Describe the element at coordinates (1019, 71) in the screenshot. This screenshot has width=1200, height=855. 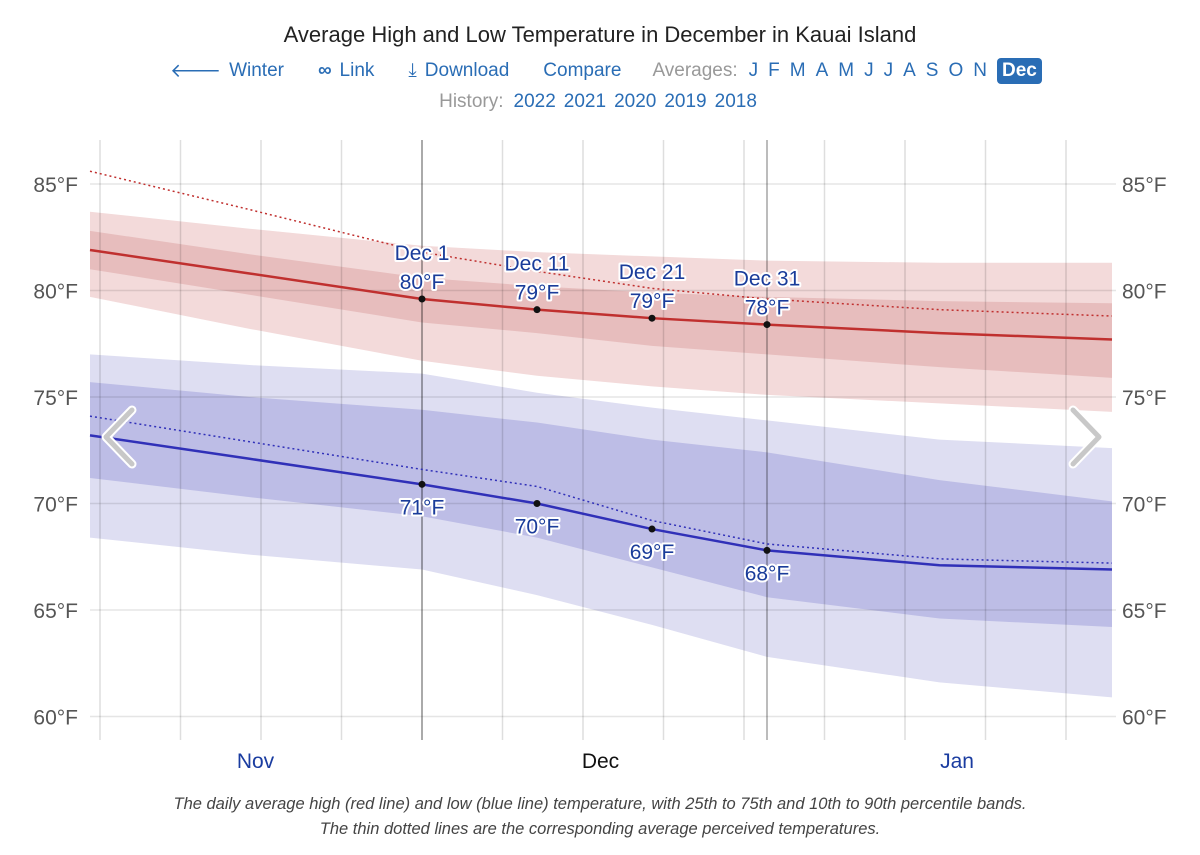
I see `month-link-11: Dec` at that location.